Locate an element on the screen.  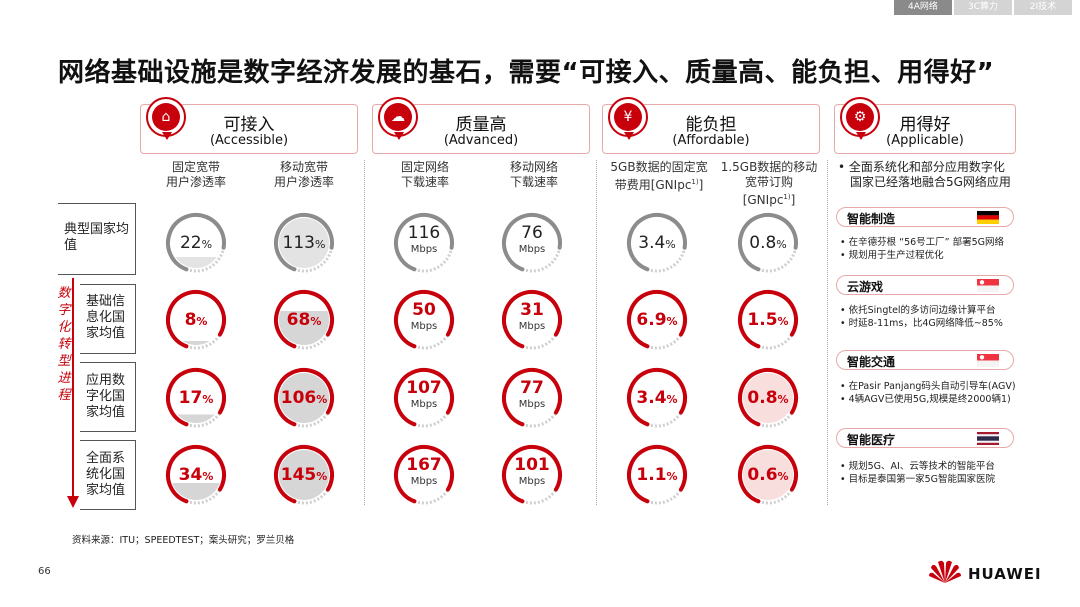
metric-circle: 107 Mbps is located at coordinates (424, 398).